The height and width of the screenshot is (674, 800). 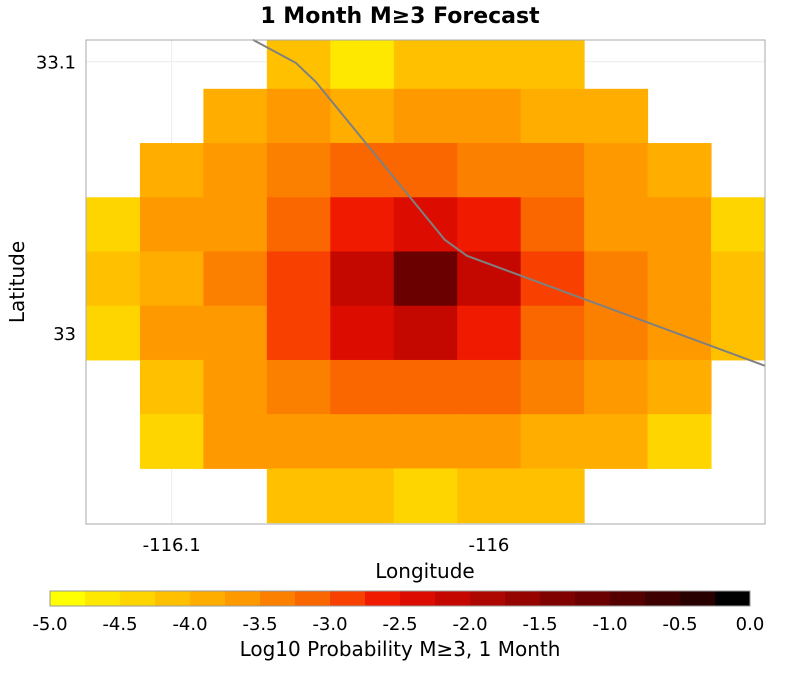 I want to click on x-axis-label: Longitude, so click(x=424, y=571).